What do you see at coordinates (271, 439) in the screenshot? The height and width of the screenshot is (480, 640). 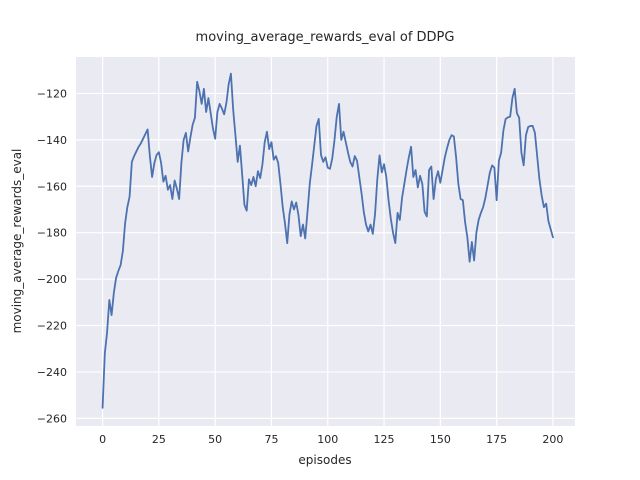 I see `svg-text: 75` at bounding box center [271, 439].